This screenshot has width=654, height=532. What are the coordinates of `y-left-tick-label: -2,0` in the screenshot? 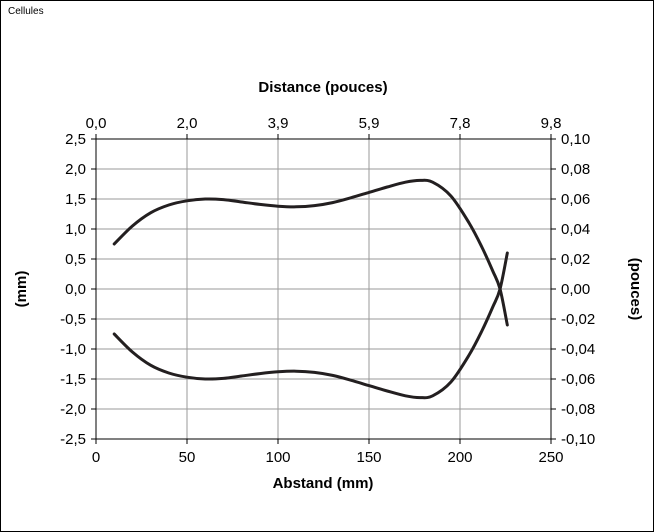 It's located at (73, 409).